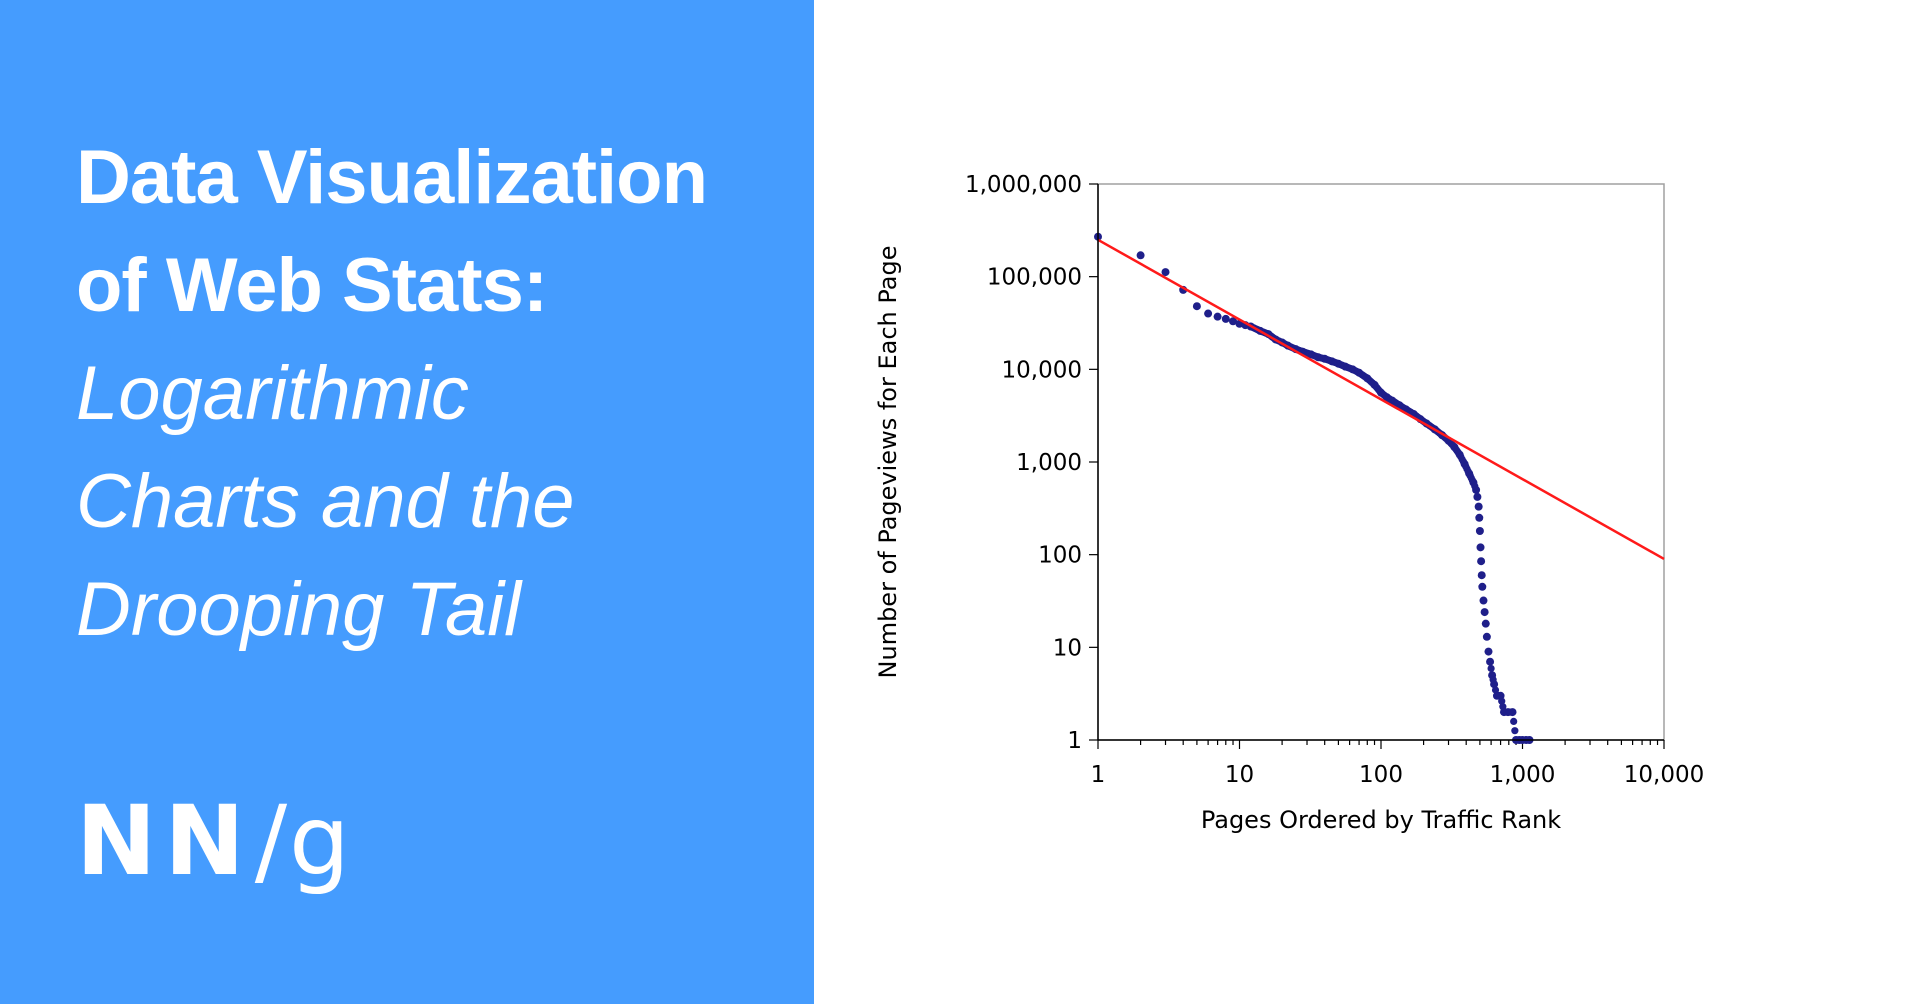 This screenshot has height=1004, width=1920. I want to click on y-tick-labels: 1 10 100 1,000 10,000 100,000 1,000,000, so click(1023, 463).